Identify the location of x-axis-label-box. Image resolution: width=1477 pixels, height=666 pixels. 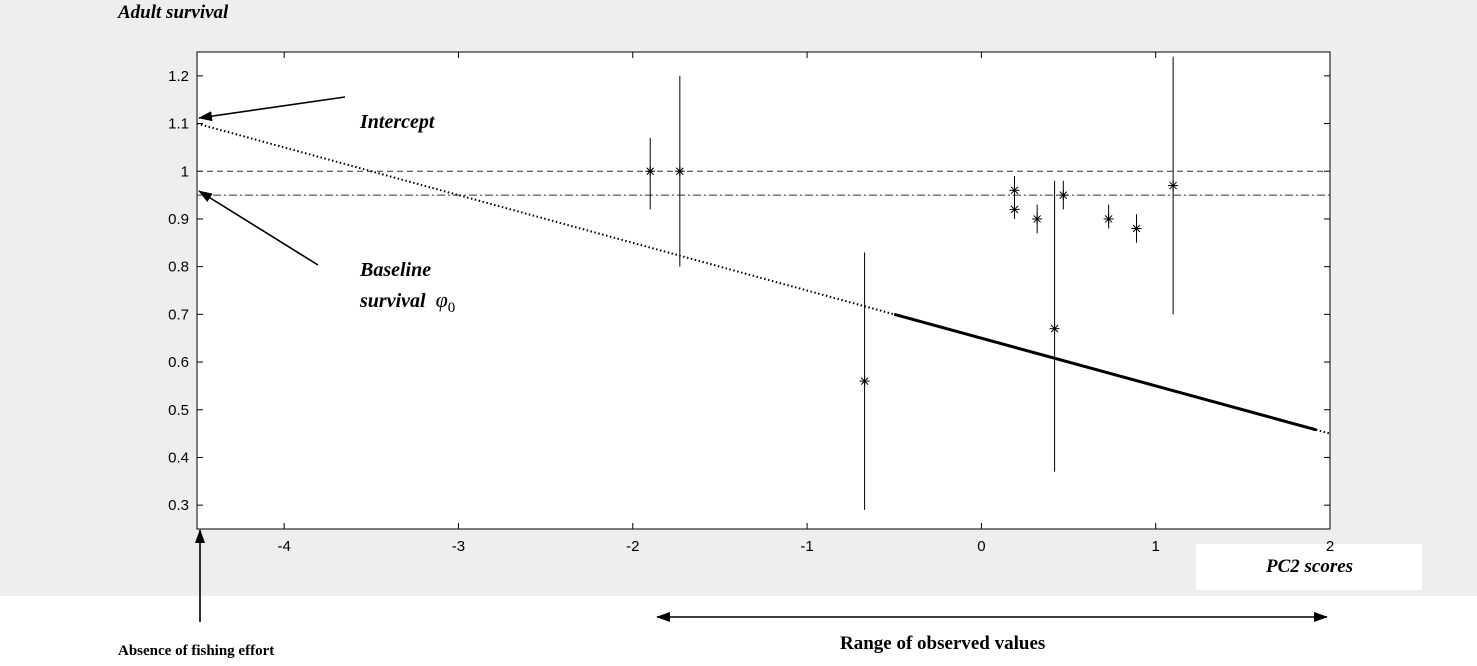
(1309, 567).